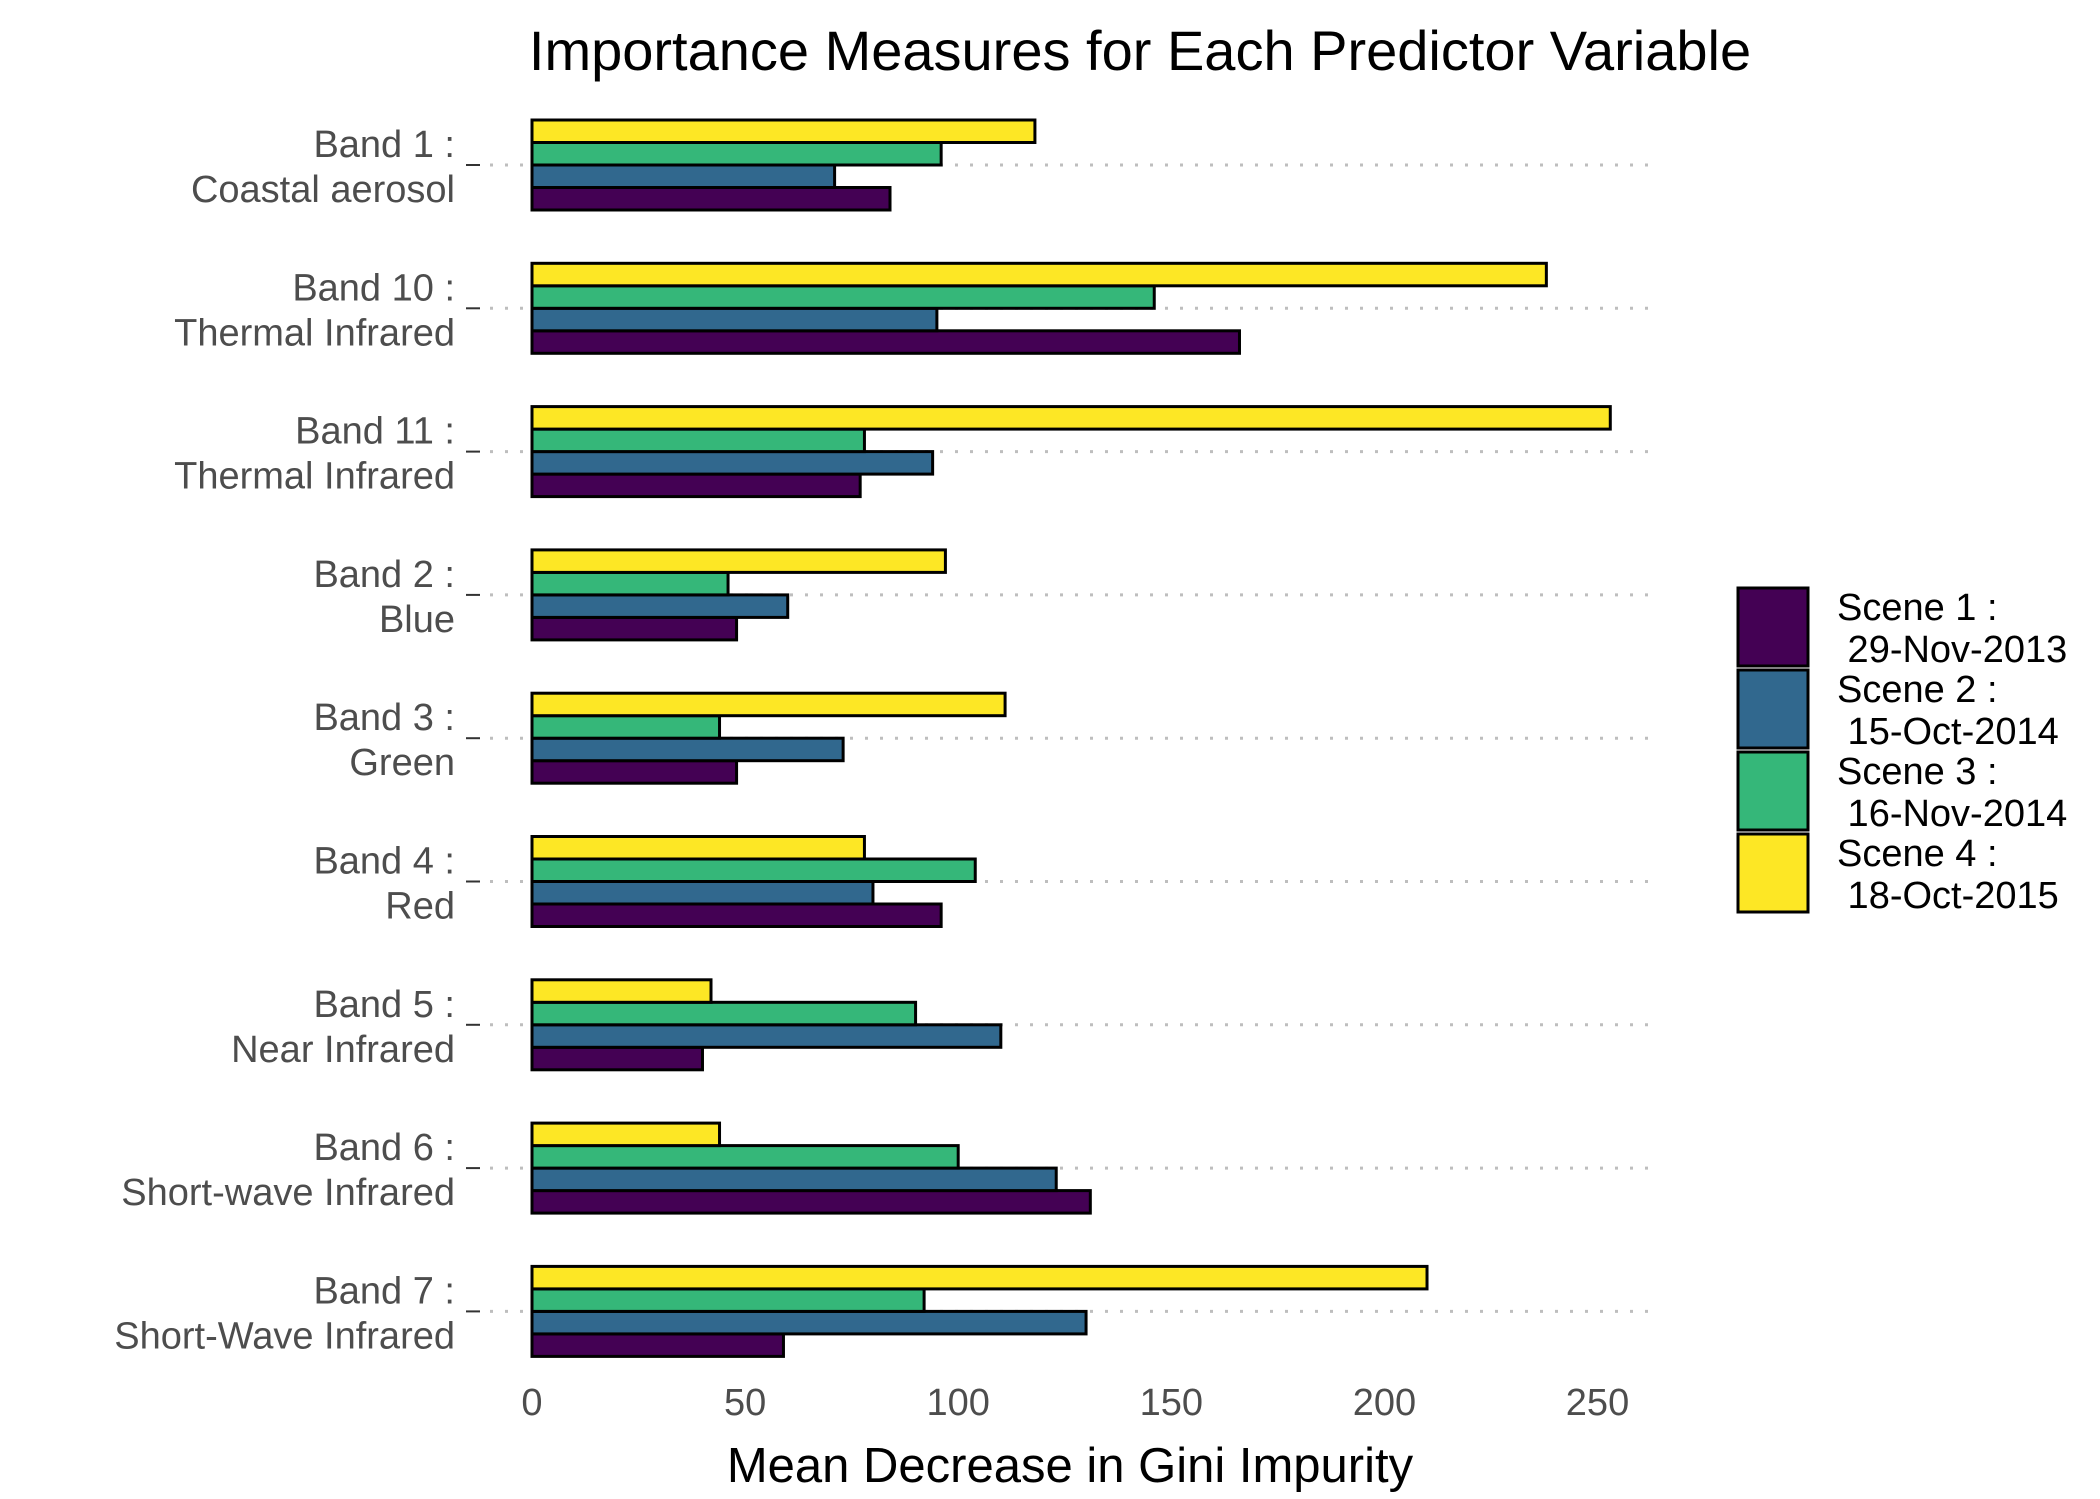 The image size is (2100, 1499). I want to click on legend-label-line1: Scene 1 :, so click(1917, 608).